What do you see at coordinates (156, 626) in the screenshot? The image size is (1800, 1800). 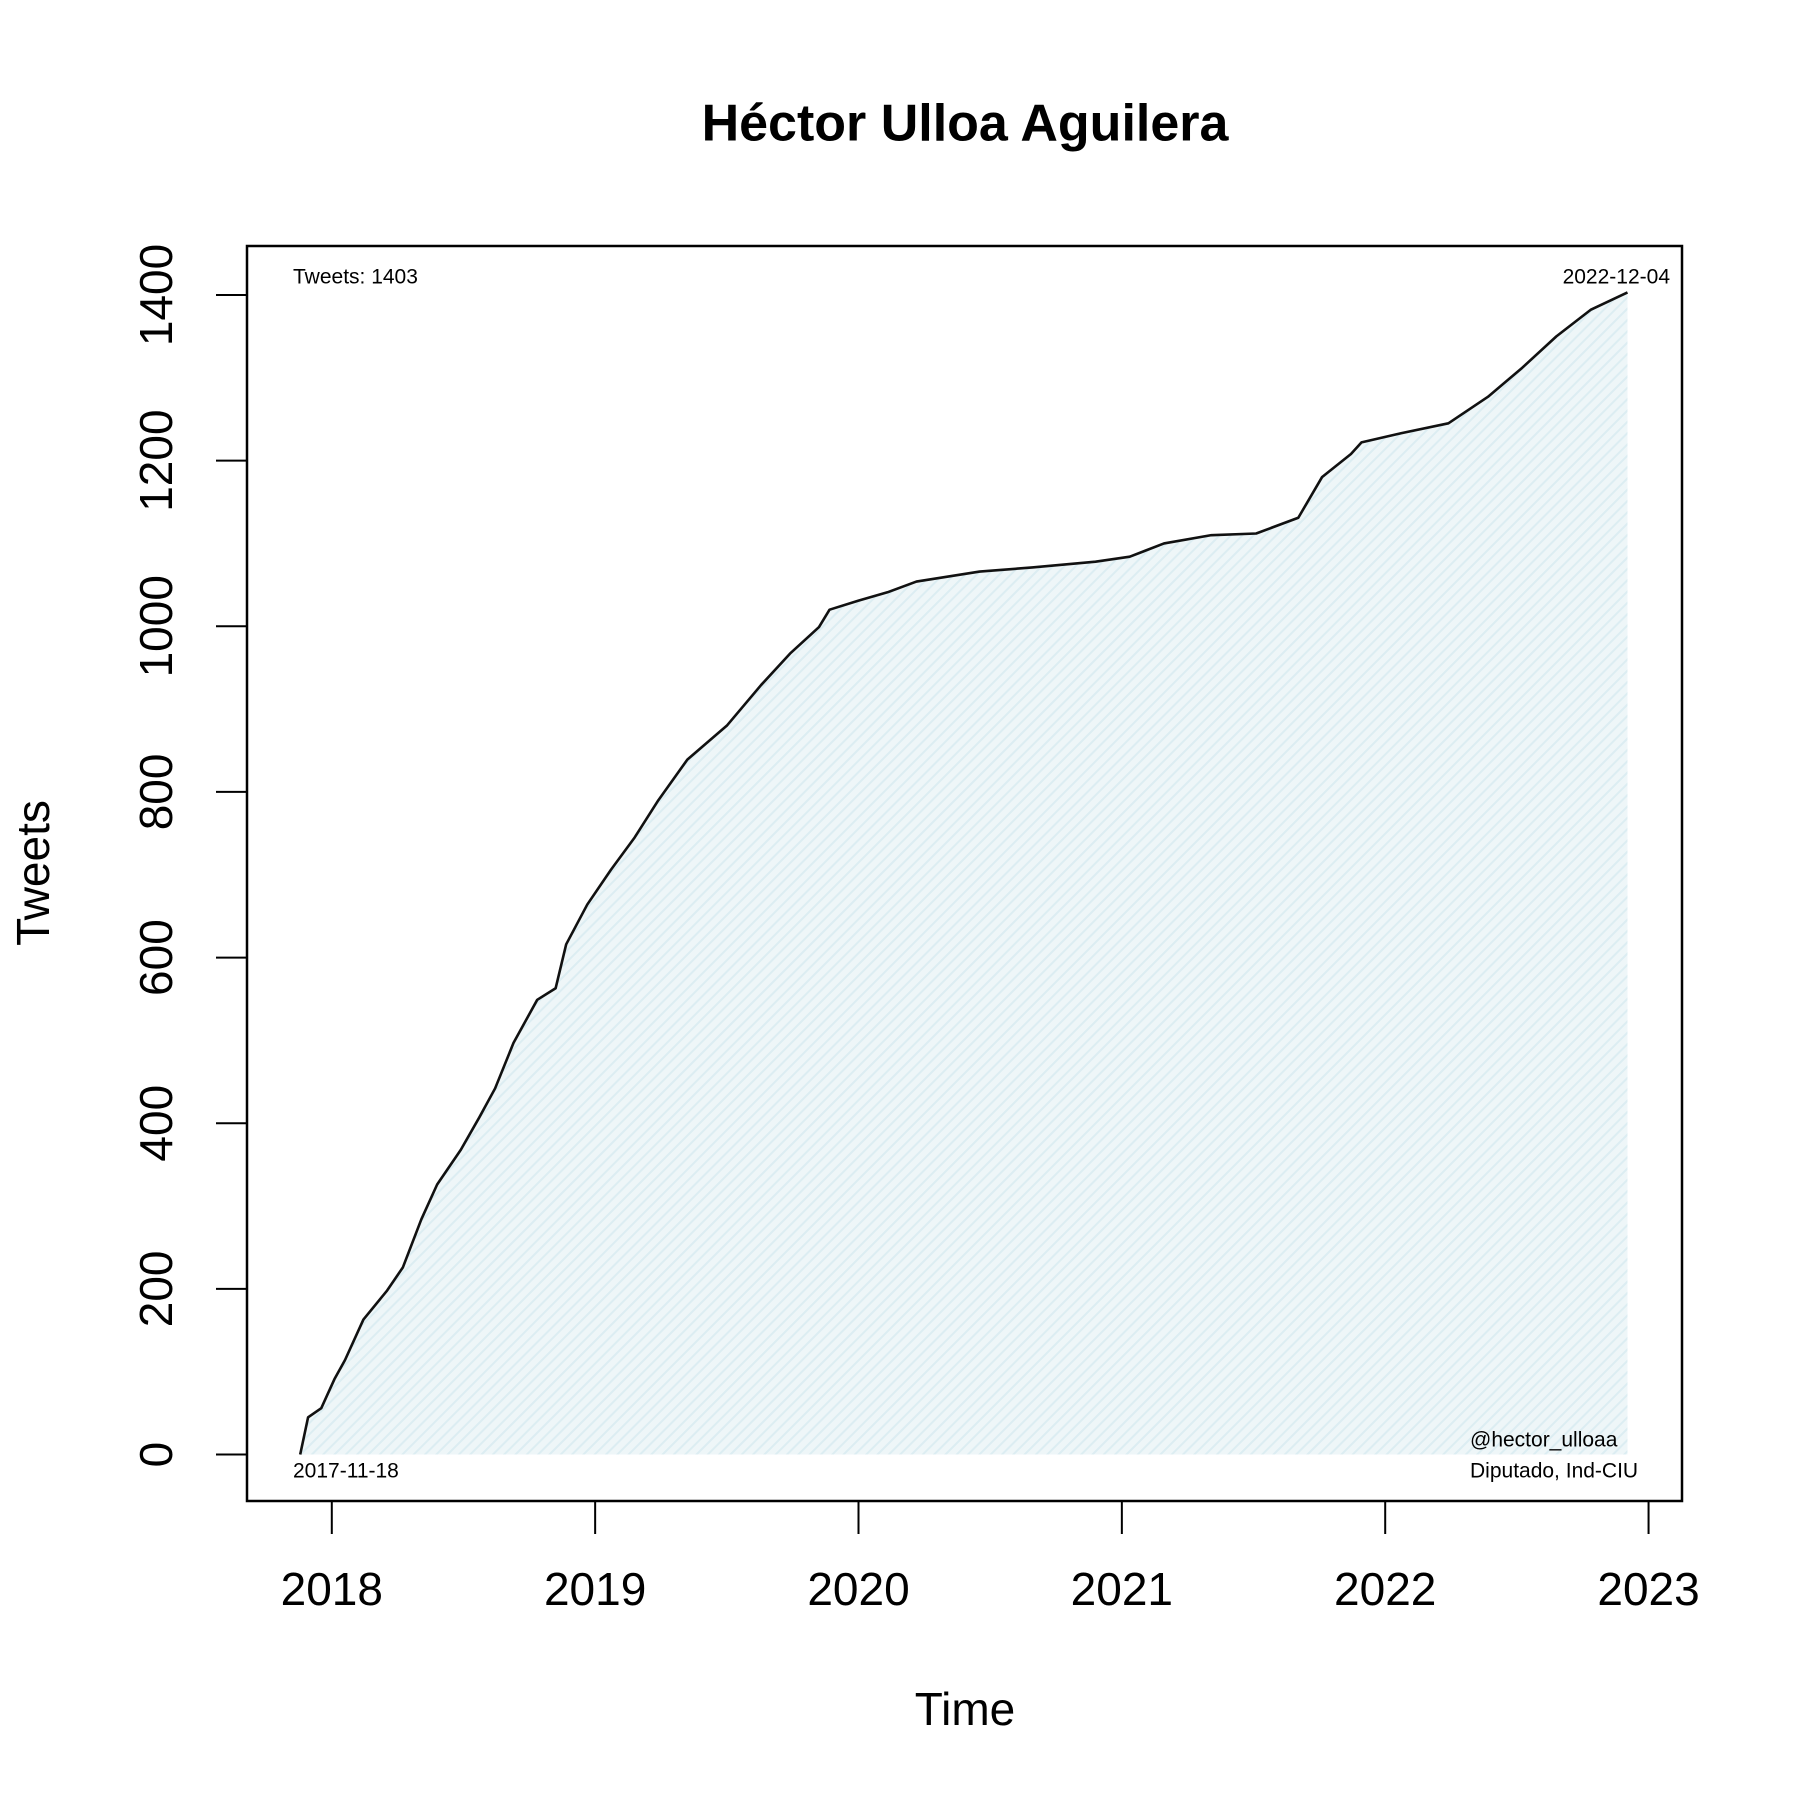 I see `y-tick-label: 1000` at bounding box center [156, 626].